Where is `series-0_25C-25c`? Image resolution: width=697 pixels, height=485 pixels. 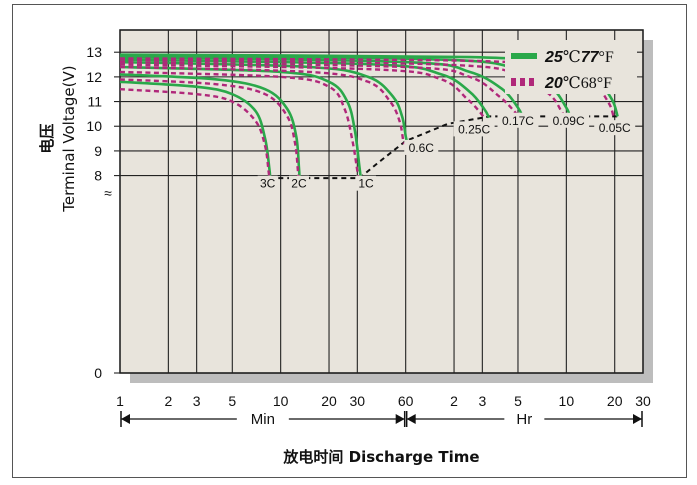 series-0_25C-25c is located at coordinates (305, 88).